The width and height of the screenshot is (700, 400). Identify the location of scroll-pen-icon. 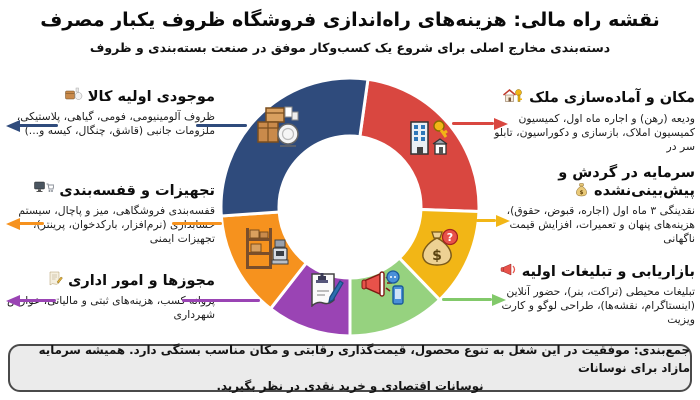
(55, 281).